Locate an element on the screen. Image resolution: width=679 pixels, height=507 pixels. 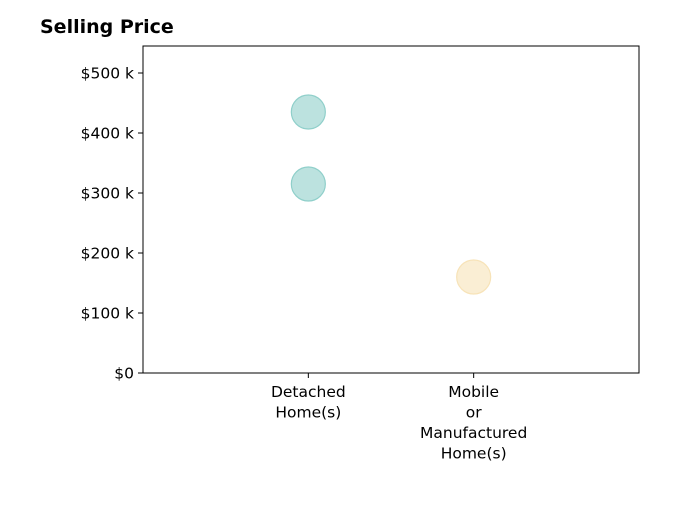
x-tick-label-line: Mobile is located at coordinates (473, 392).